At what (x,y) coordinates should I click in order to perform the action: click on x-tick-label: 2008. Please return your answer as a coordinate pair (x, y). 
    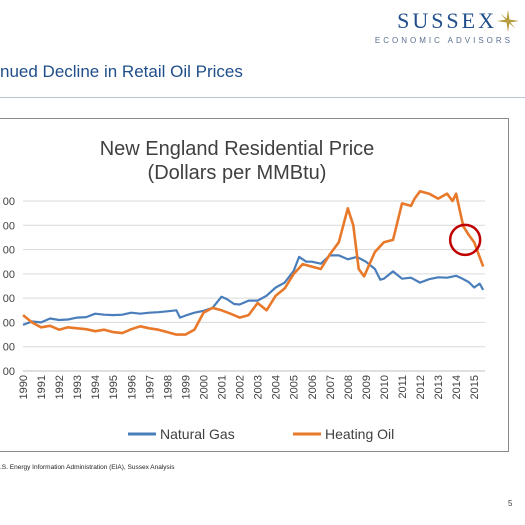
    Looking at the image, I should click on (349, 387).